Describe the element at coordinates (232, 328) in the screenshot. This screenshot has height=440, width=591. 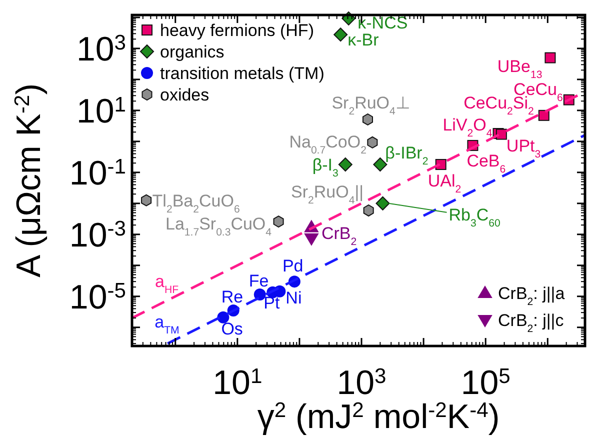
I see `annotation: Os` at that location.